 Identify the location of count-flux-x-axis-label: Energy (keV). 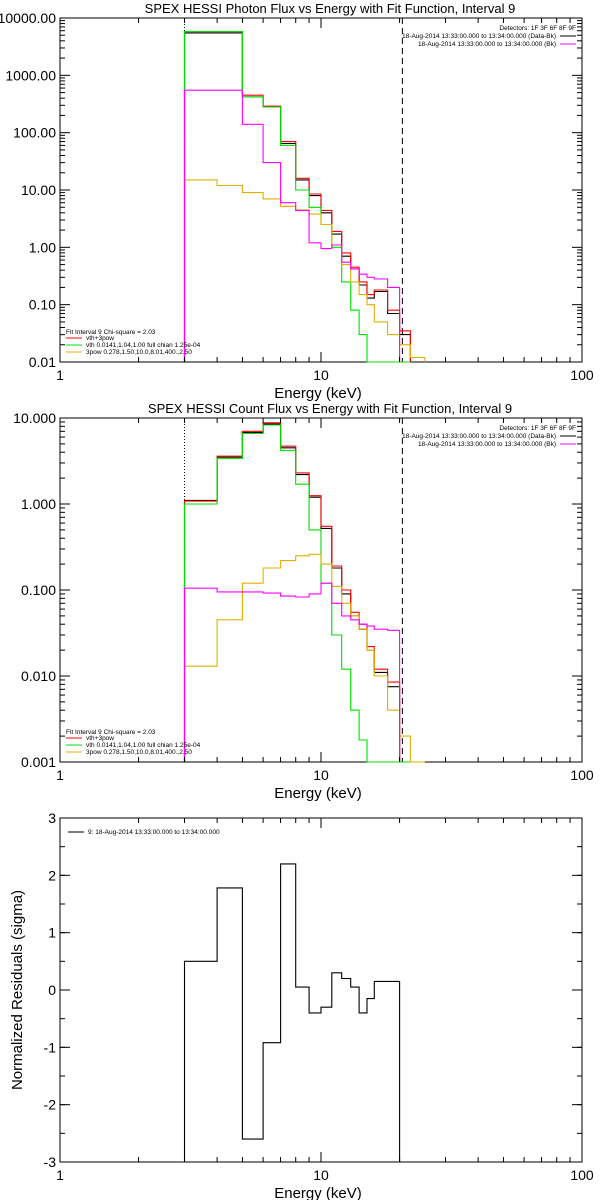
(318, 793).